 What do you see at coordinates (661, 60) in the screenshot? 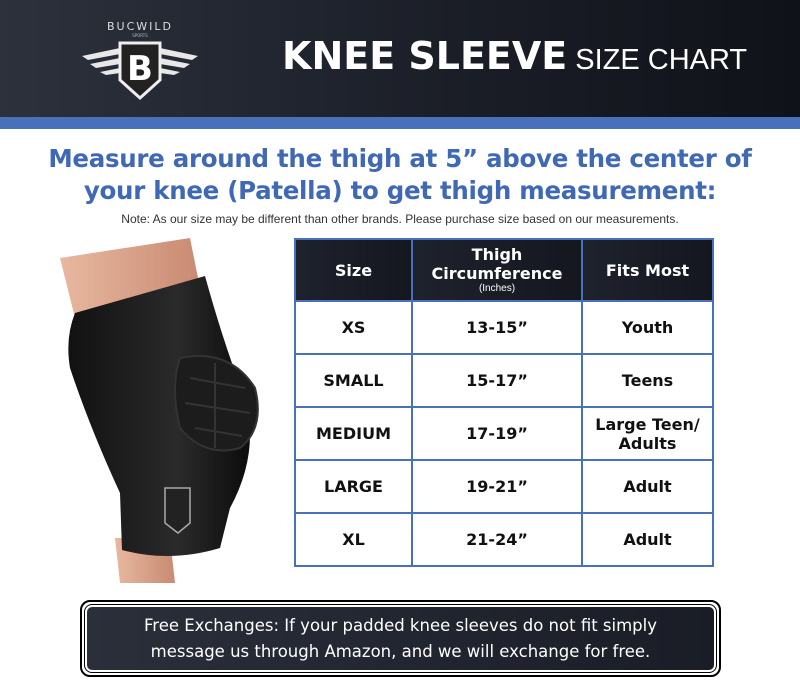
I see `title-sub: SIZE CHART` at bounding box center [661, 60].